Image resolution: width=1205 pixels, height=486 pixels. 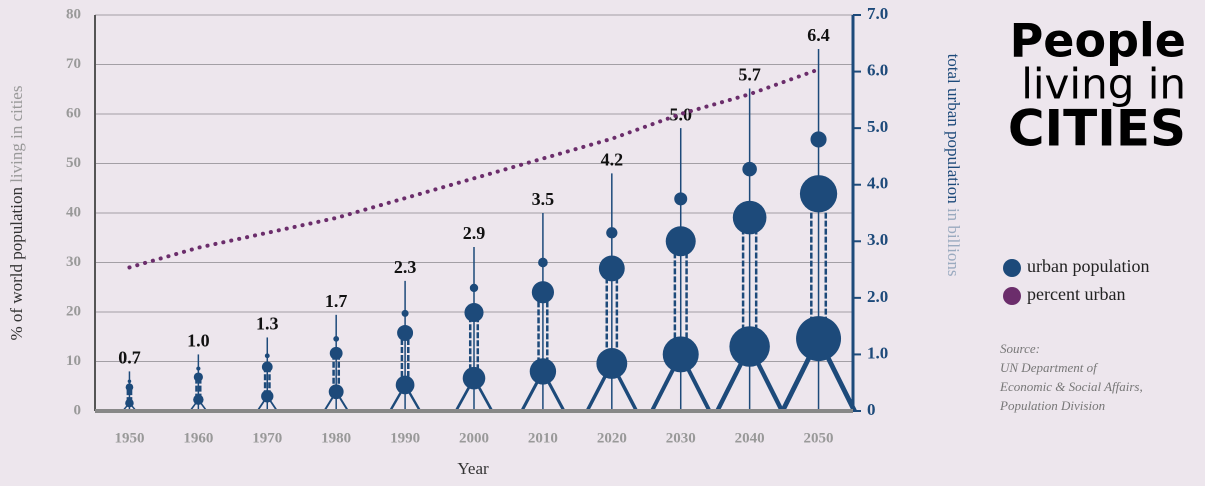 What do you see at coordinates (73, 361) in the screenshot?
I see `y-tick-label: 10` at bounding box center [73, 361].